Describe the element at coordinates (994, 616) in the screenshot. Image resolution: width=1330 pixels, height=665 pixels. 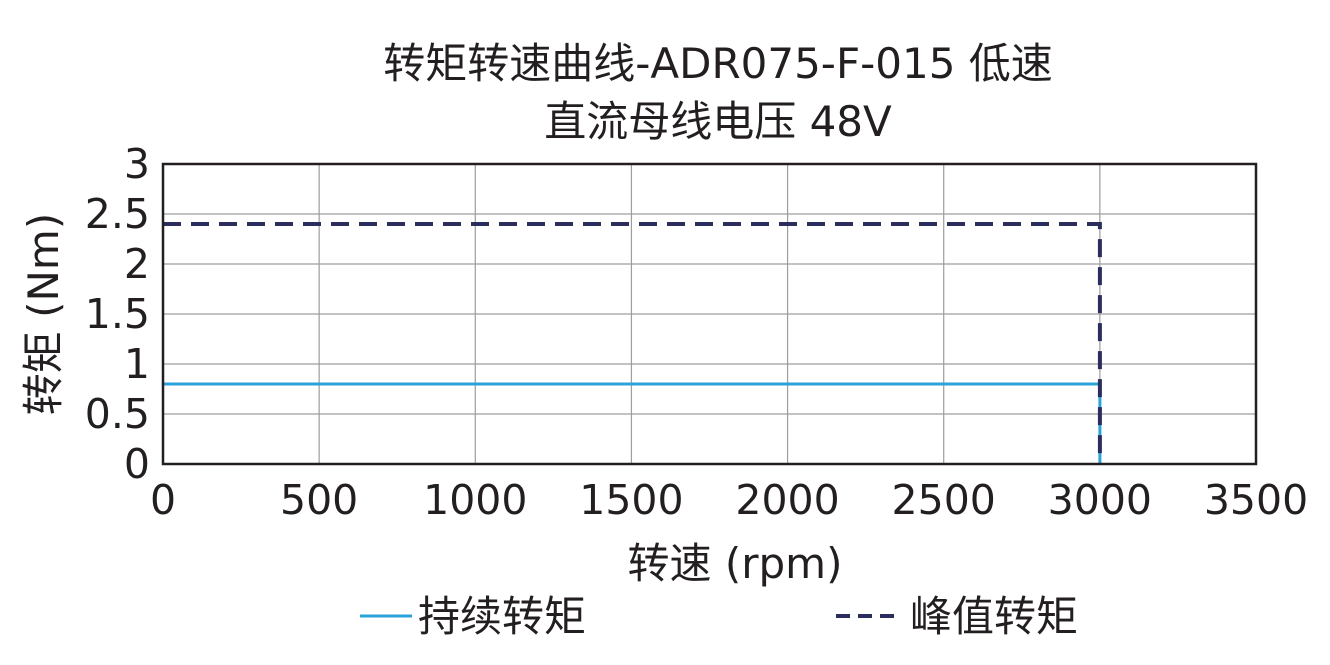
I see `legend-label: 峰值转矩` at that location.